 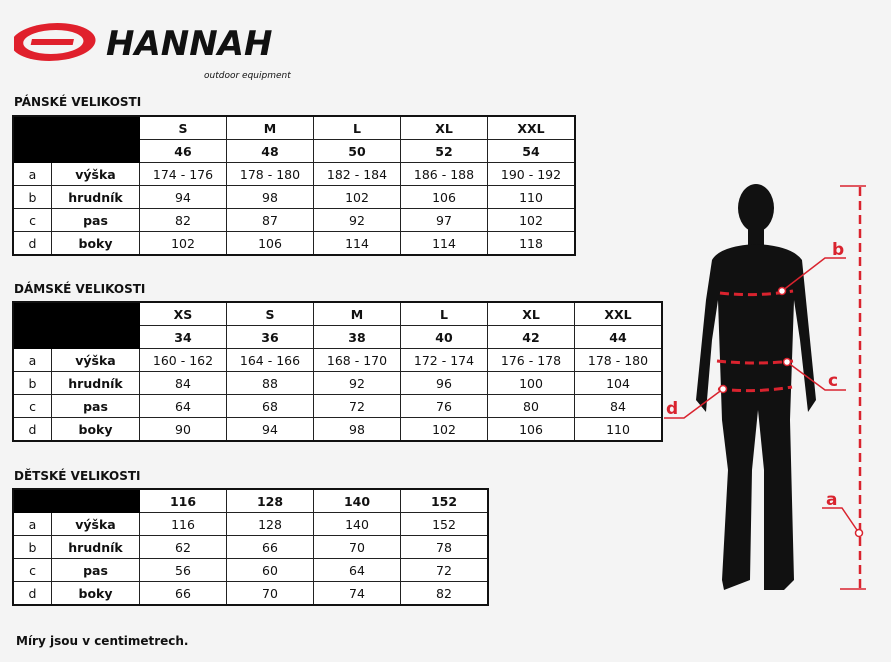 I want to click on value-cell: 62, so click(x=183, y=547).